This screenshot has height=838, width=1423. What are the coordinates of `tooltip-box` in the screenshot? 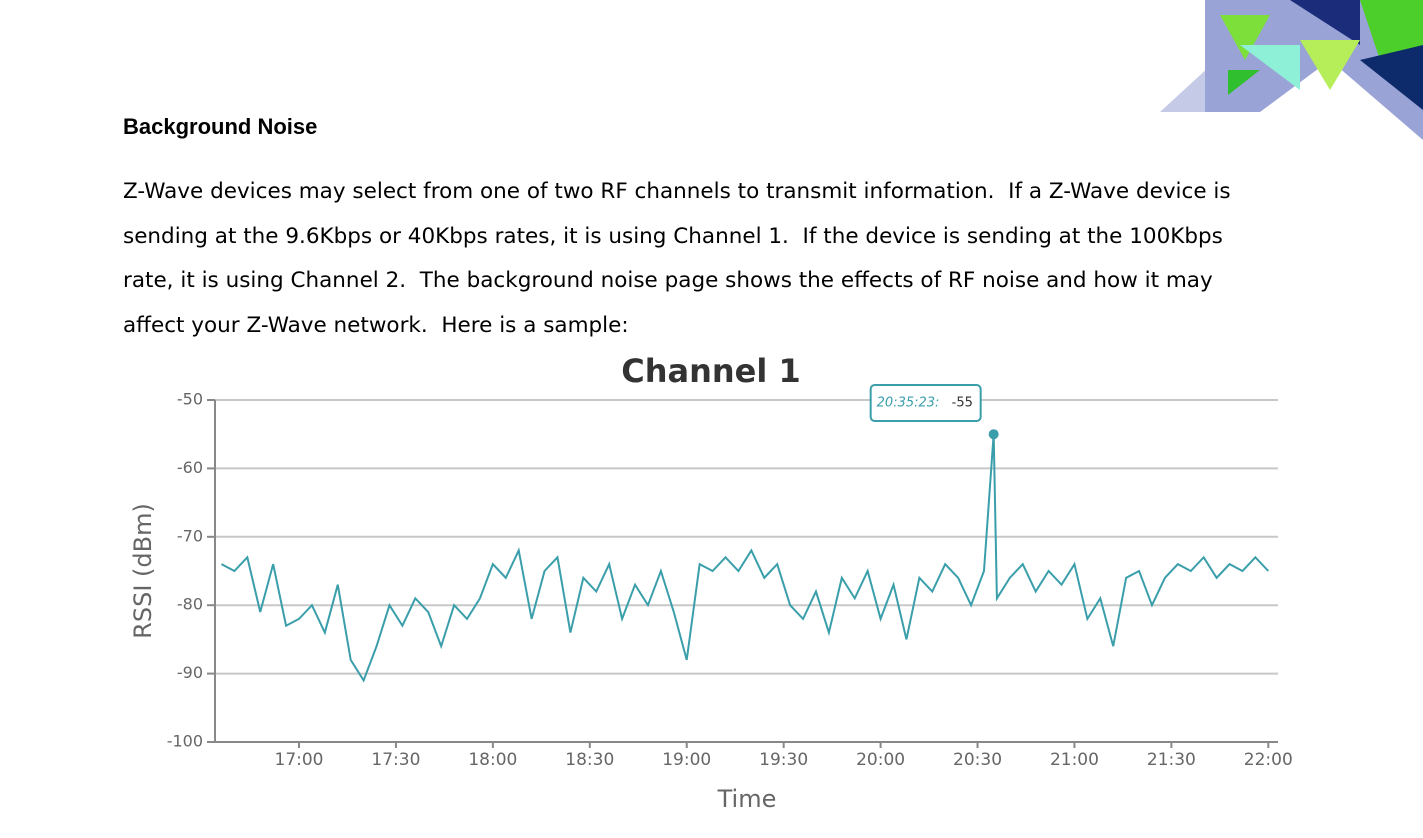 It's located at (925, 403).